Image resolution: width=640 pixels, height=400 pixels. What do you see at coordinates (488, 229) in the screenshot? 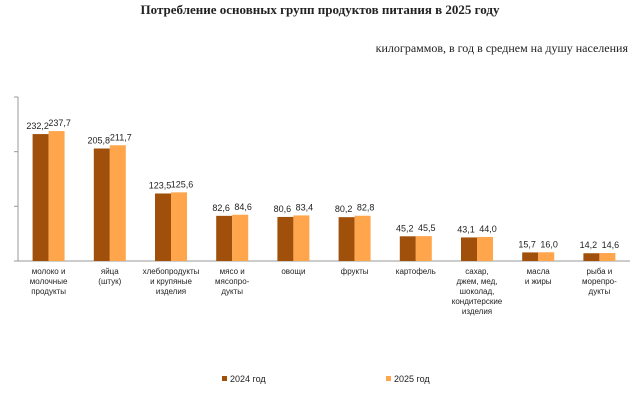
I see `data-label: 44,0` at bounding box center [488, 229].